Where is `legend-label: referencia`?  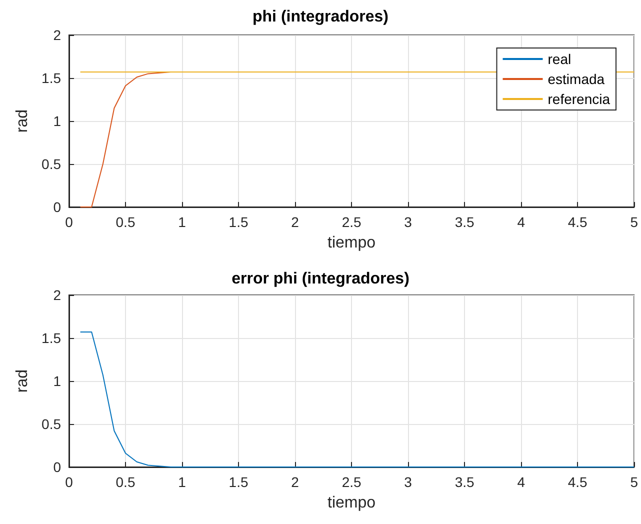
legend-label: referencia is located at coordinates (579, 99).